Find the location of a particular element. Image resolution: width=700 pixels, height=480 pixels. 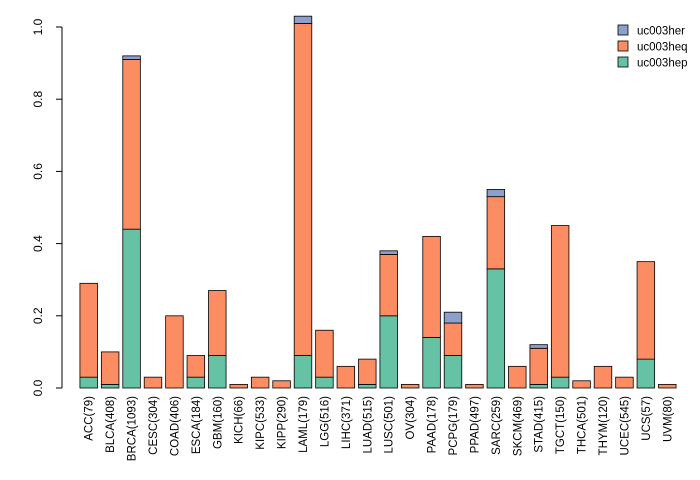

x-tick-label: SKCM(469) is located at coordinates (518, 426).